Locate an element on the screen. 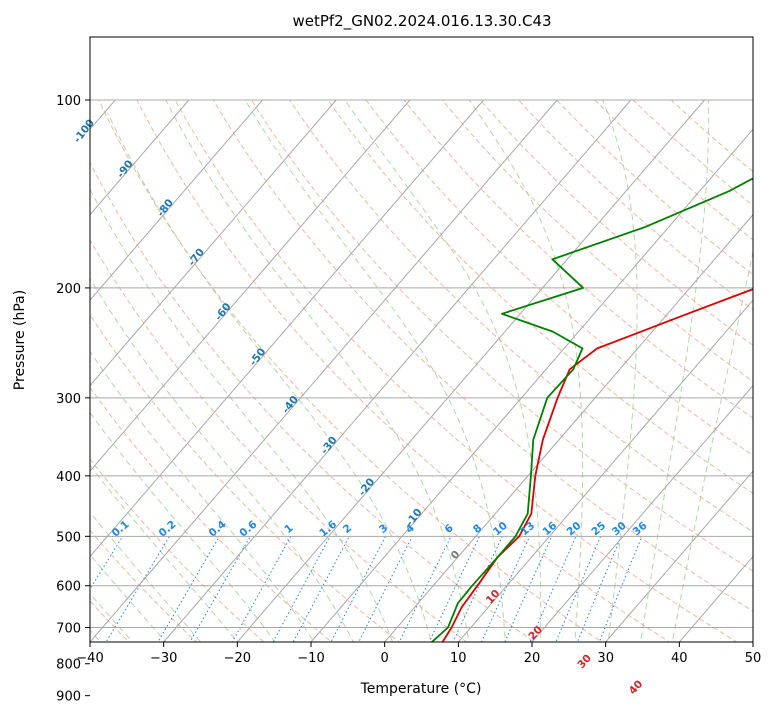  y-axis: 1002003004005006007008009001000 is located at coordinates (73, 399).